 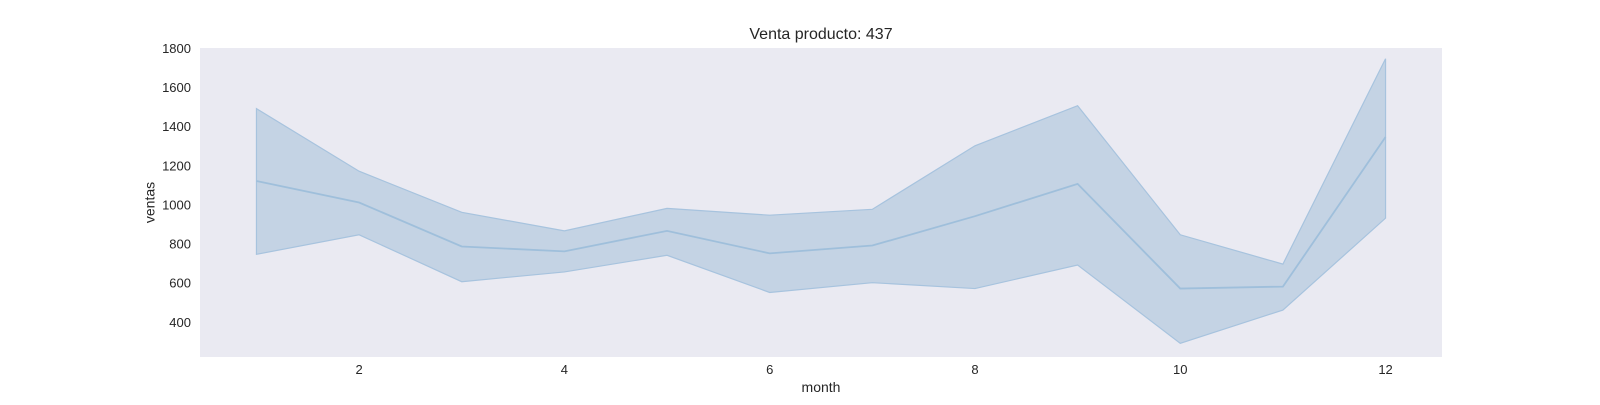 What do you see at coordinates (180, 322) in the screenshot?
I see `y-tick-label: 400` at bounding box center [180, 322].